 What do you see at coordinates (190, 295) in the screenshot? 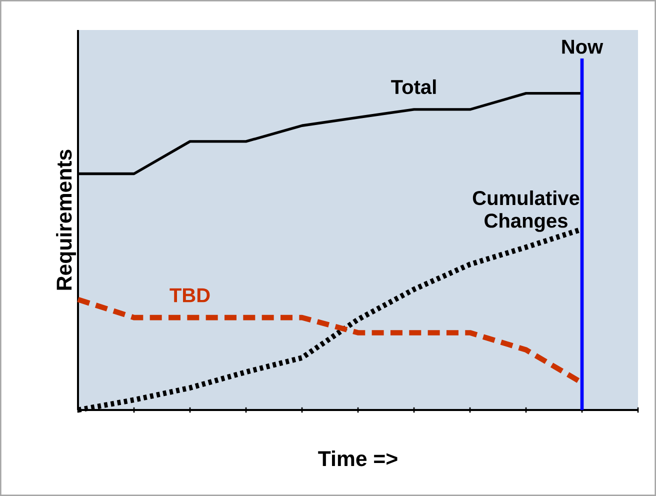
I see `series-label: TBD` at bounding box center [190, 295].